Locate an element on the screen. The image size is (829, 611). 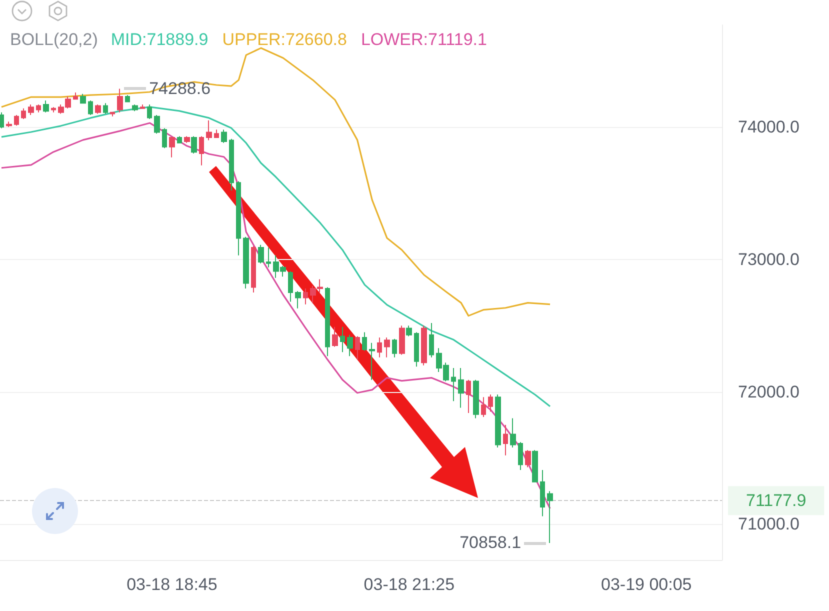
y-tick-label: 71000.0 is located at coordinates (769, 524).